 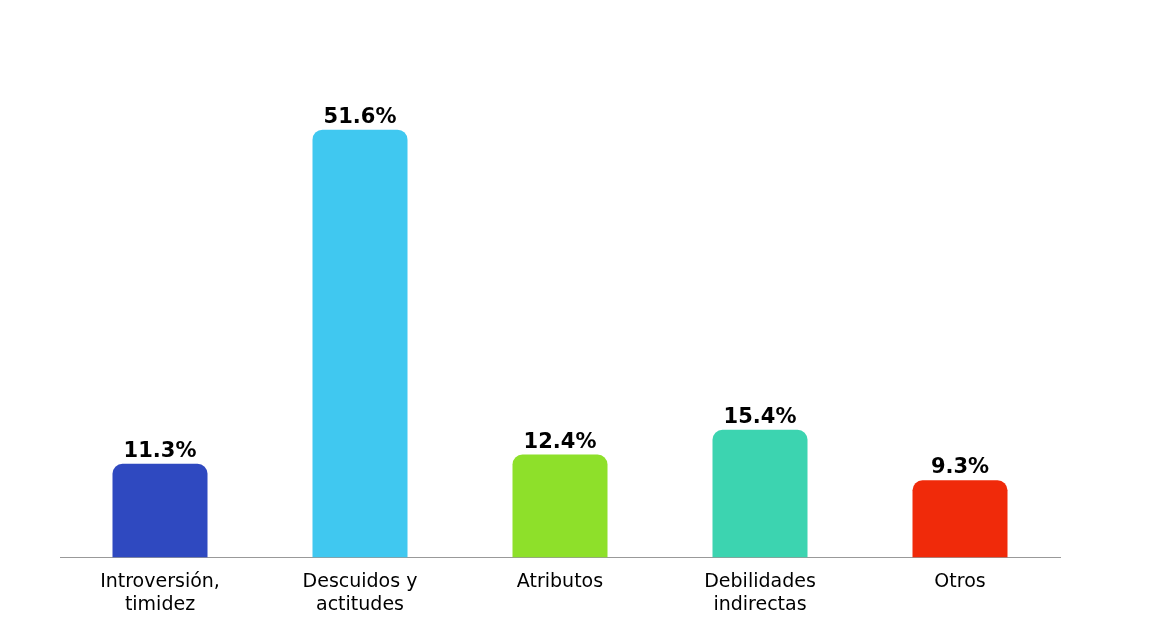 I want to click on data-label: 12.4%, so click(x=560, y=440).